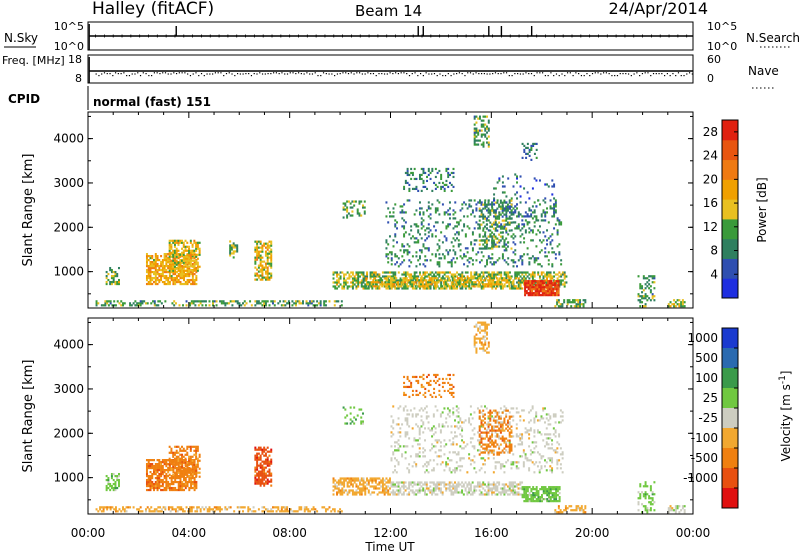  What do you see at coordinates (402, 36) in the screenshot?
I see `nsky-panel: N.Sky 10^5 10^0 10^5 10^0 N.Search` at bounding box center [402, 36].